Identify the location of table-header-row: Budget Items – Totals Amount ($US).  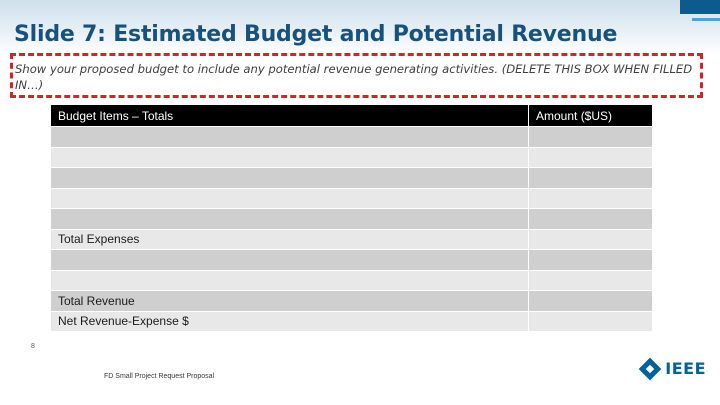
(351, 115).